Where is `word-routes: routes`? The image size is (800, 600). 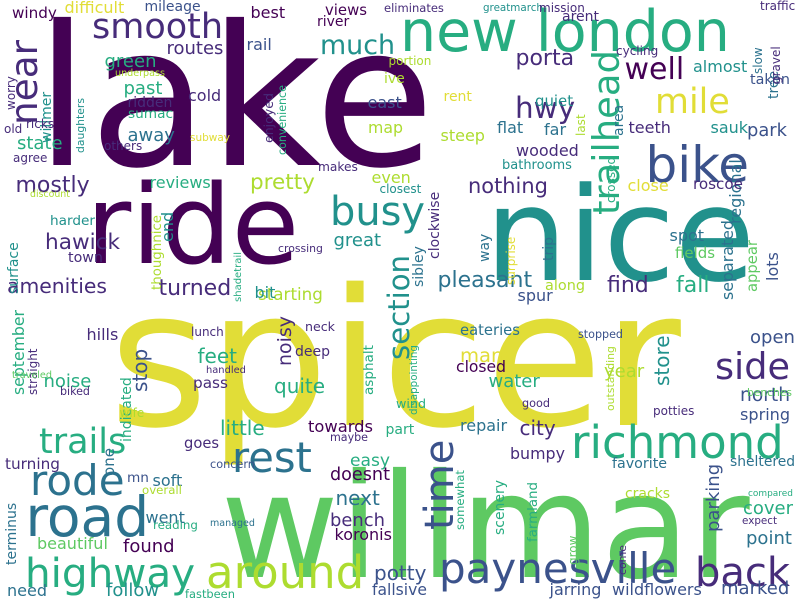
word-routes: routes is located at coordinates (195, 48).